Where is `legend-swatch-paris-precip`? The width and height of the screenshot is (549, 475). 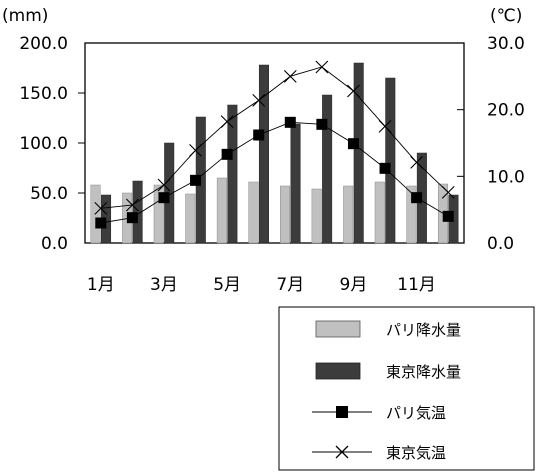 legend-swatch-paris-precip is located at coordinates (338, 329).